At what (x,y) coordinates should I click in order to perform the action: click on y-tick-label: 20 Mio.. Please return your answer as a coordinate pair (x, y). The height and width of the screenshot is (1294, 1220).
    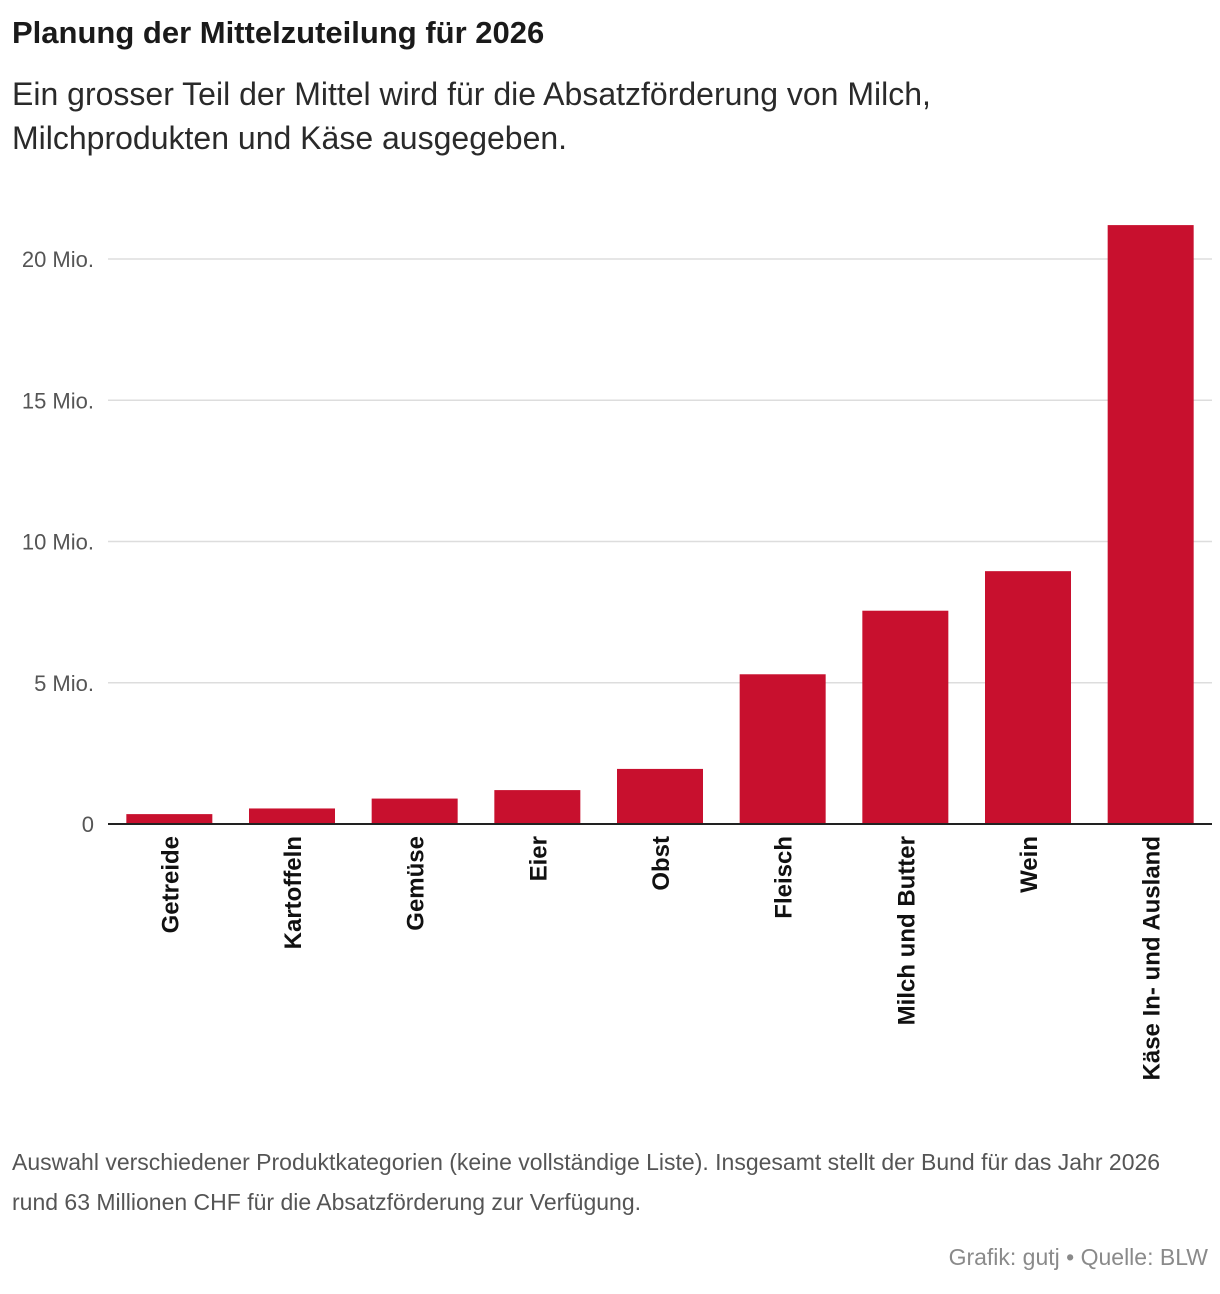
    Looking at the image, I should click on (58, 259).